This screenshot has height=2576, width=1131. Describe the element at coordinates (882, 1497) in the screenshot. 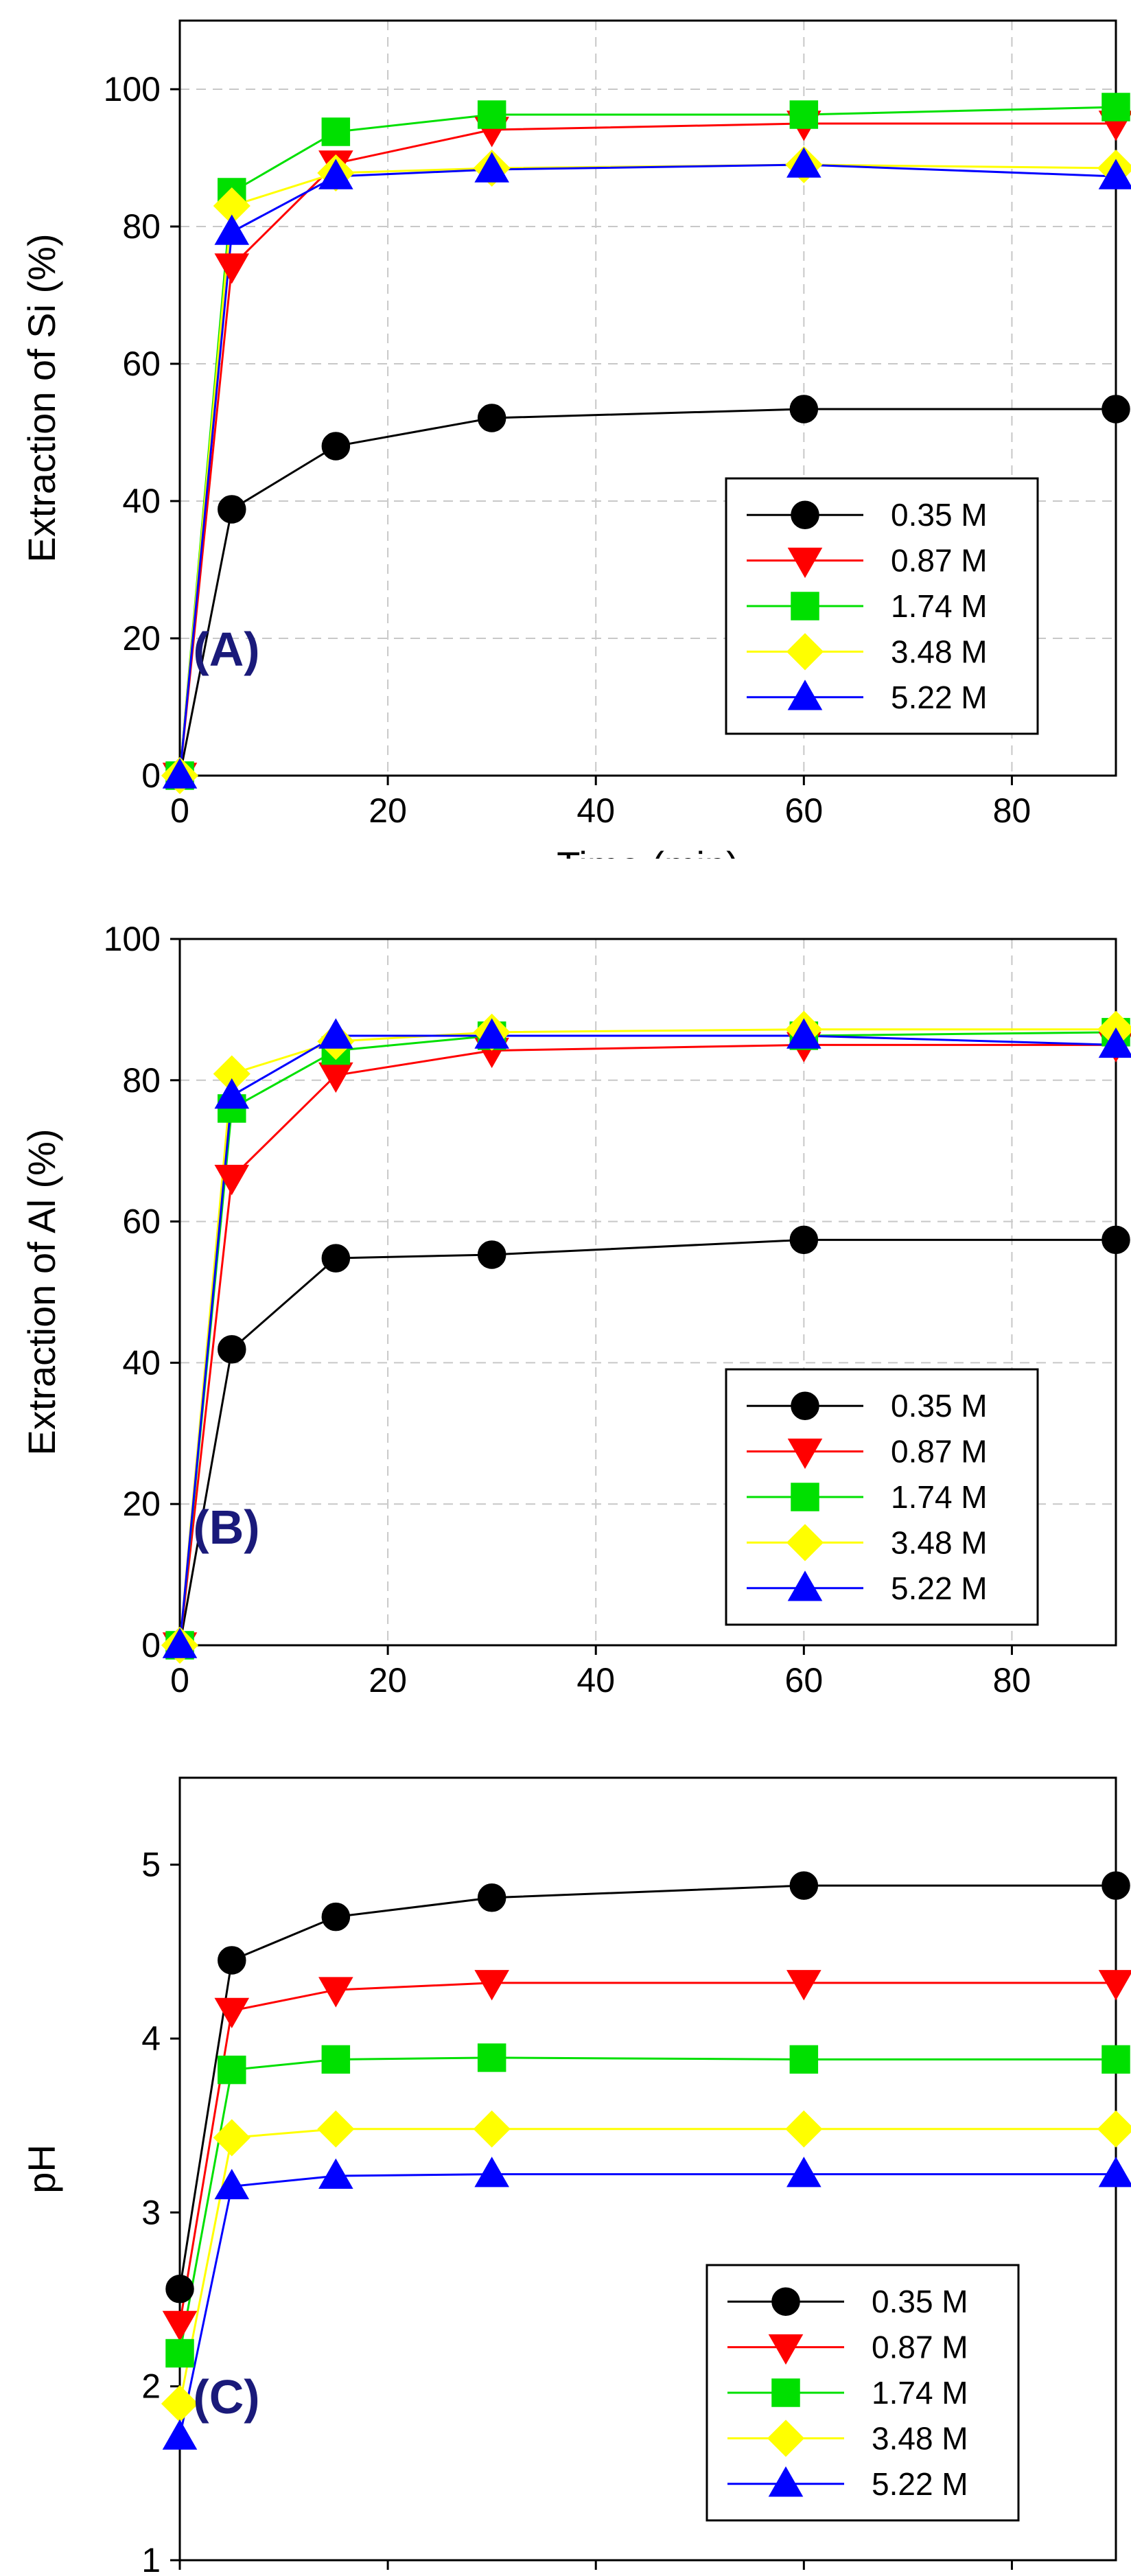

I see `legend-b: 0.35 M 0.87 M 1.74 M 3.48 M 5.22 M` at that location.